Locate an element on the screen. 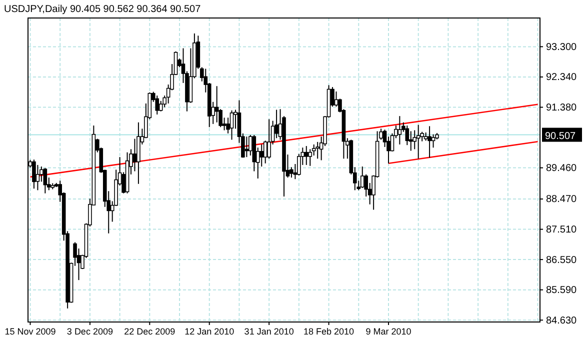 This screenshot has width=586, height=340. y-tick-label: 86.550 is located at coordinates (562, 260).